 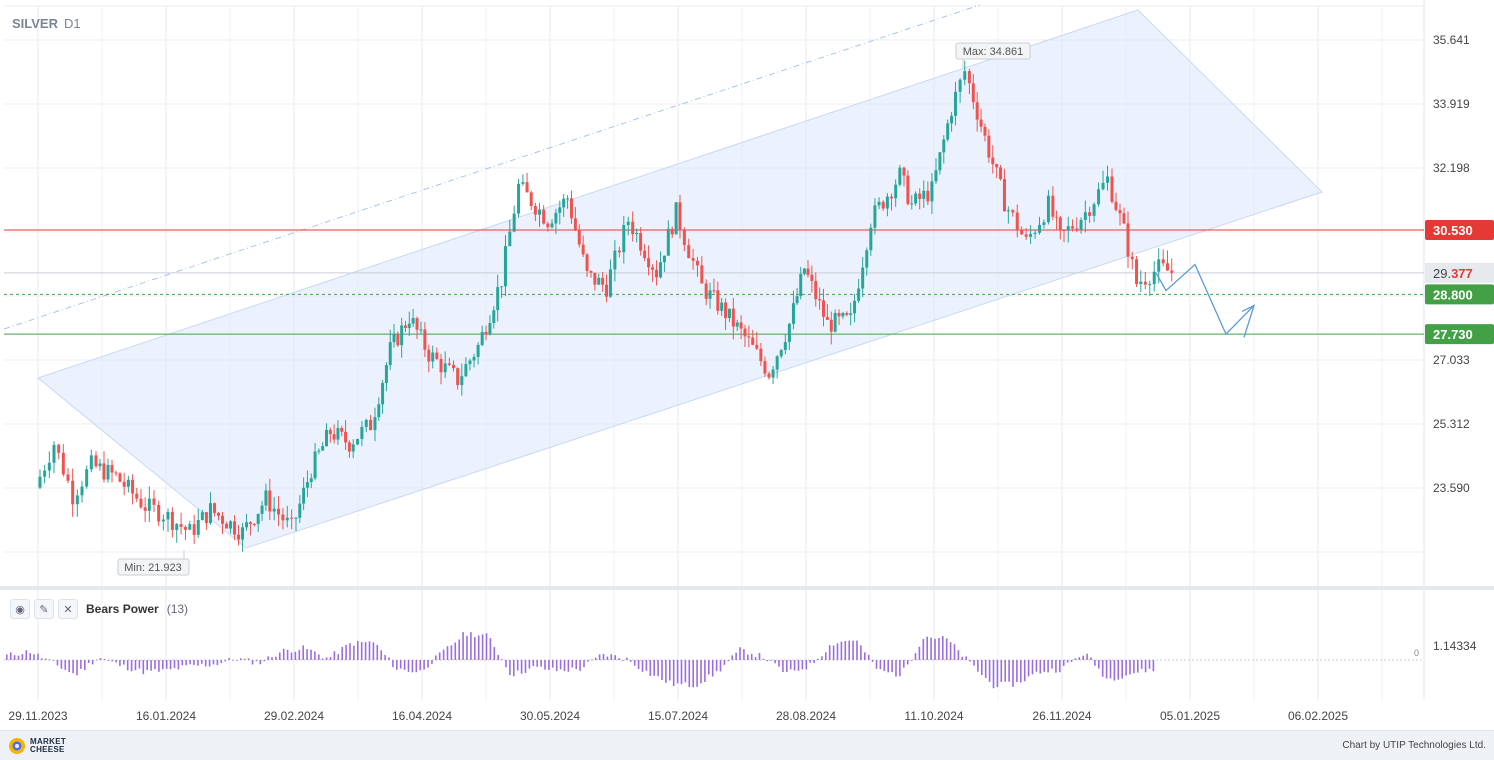 I want to click on min-label: Min: 21.923, so click(x=152, y=568).